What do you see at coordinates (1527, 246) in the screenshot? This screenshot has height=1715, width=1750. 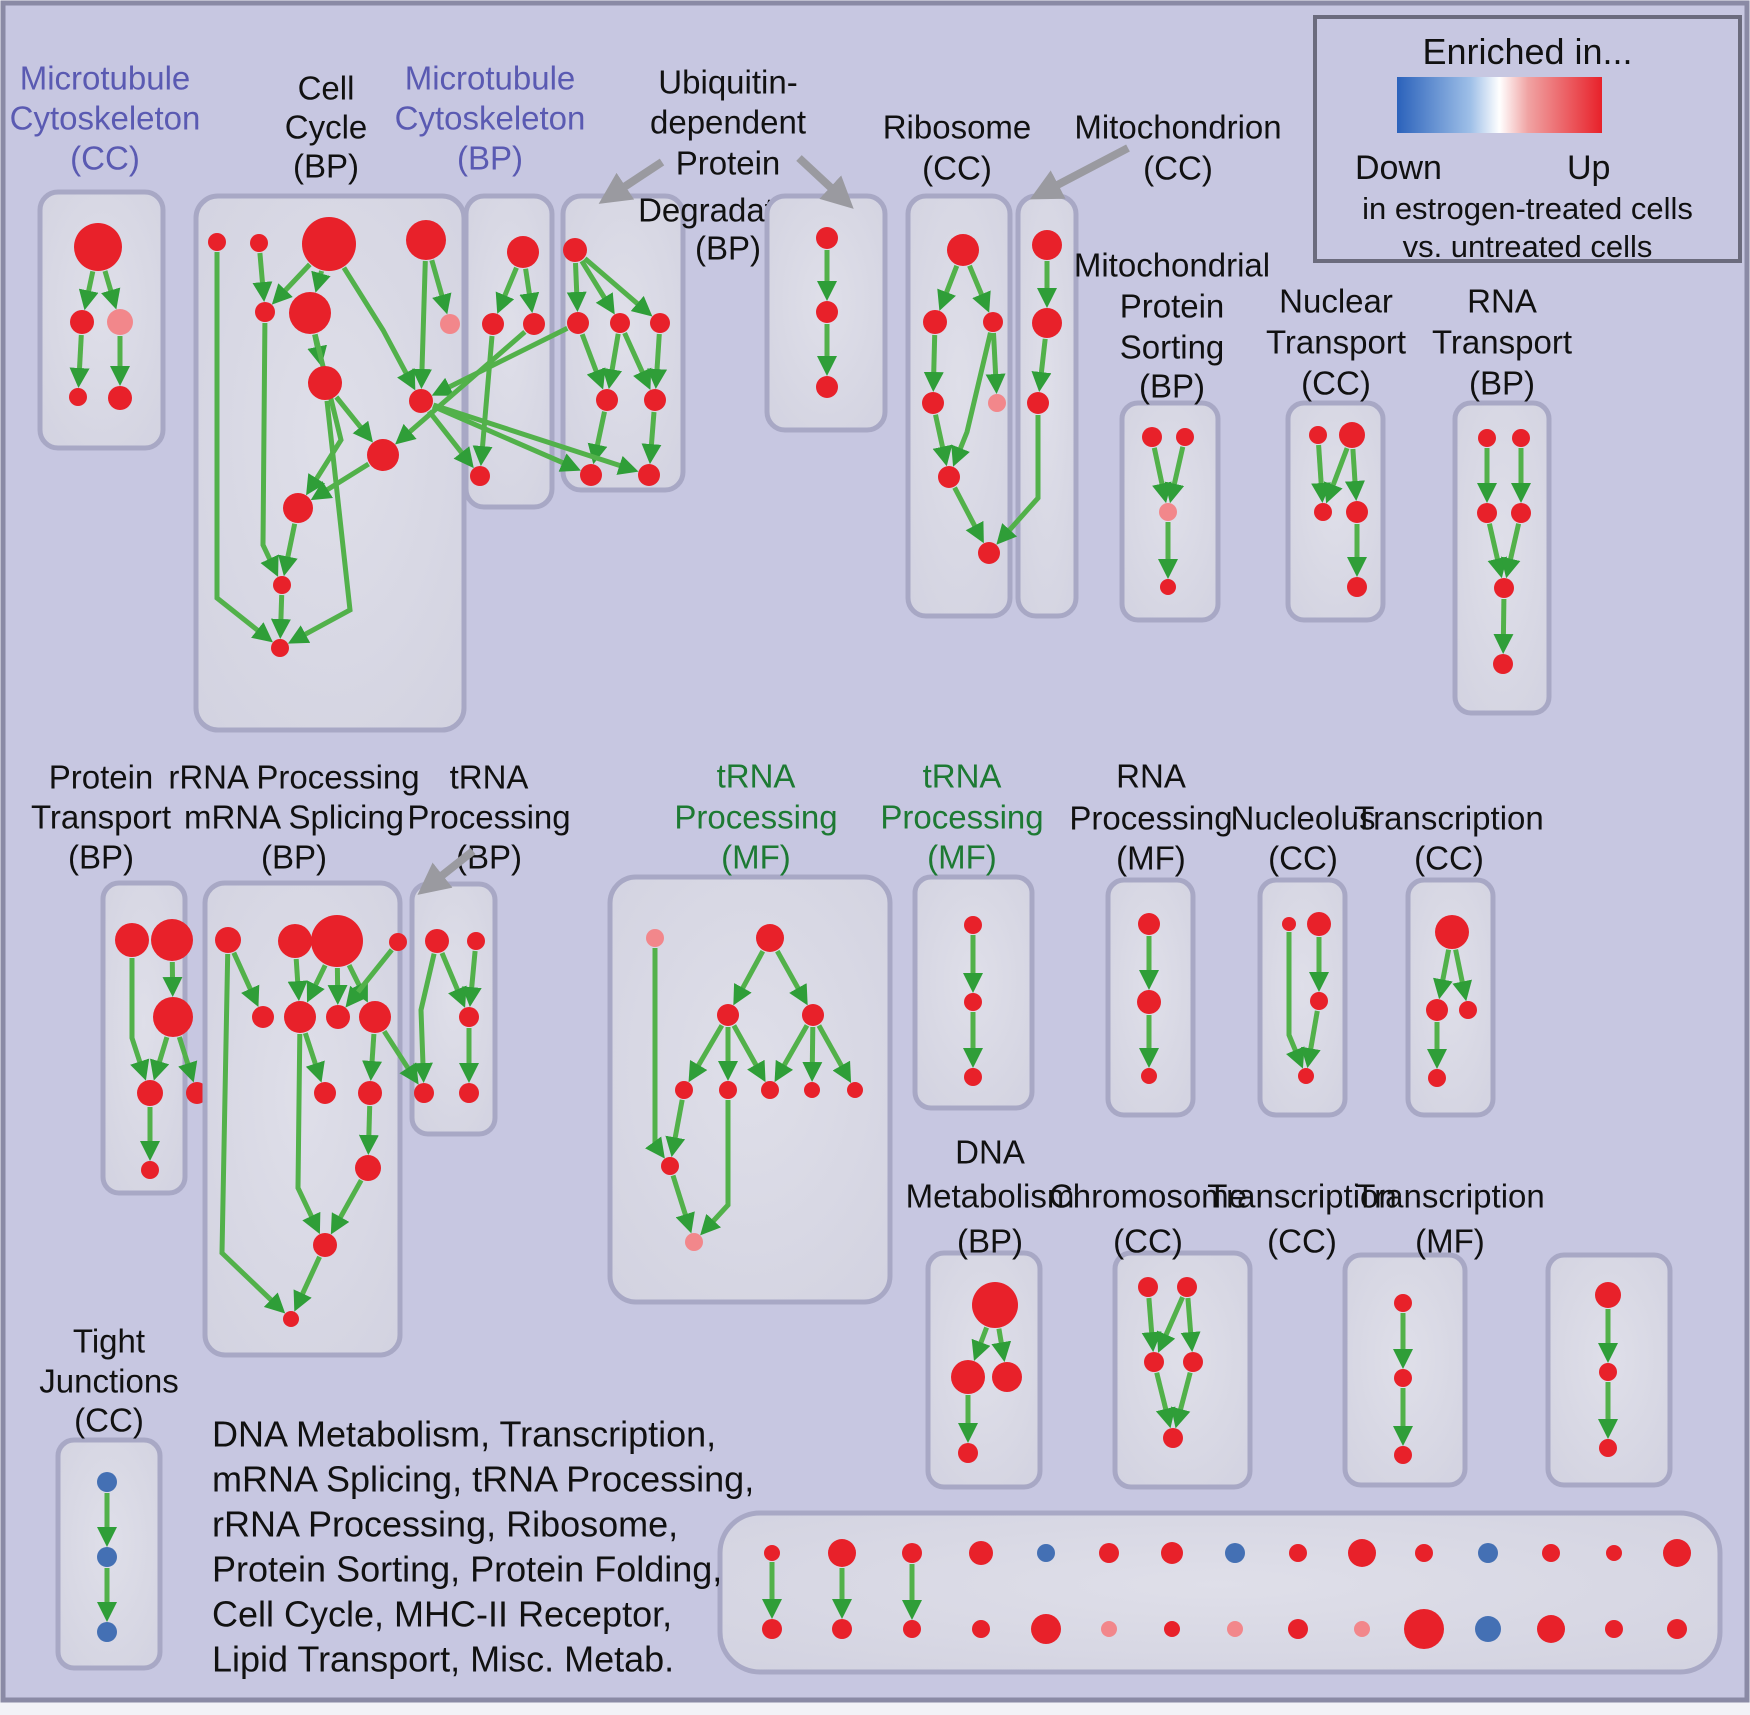 I see `legend-subtitle-2: vs. untreated cells` at bounding box center [1527, 246].